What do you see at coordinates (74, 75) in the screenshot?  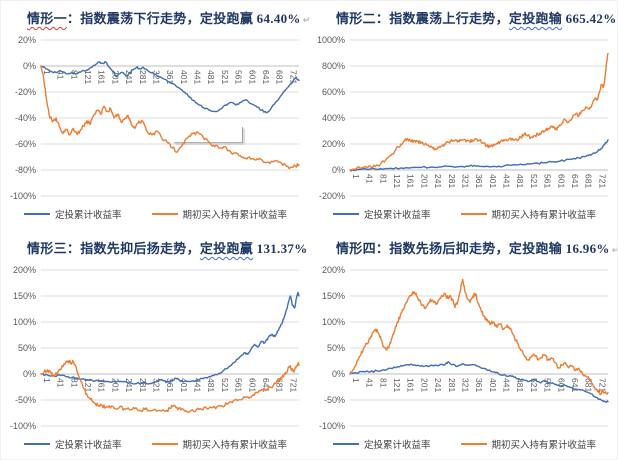 I see `x-tick-label: 81` at bounding box center [74, 75].